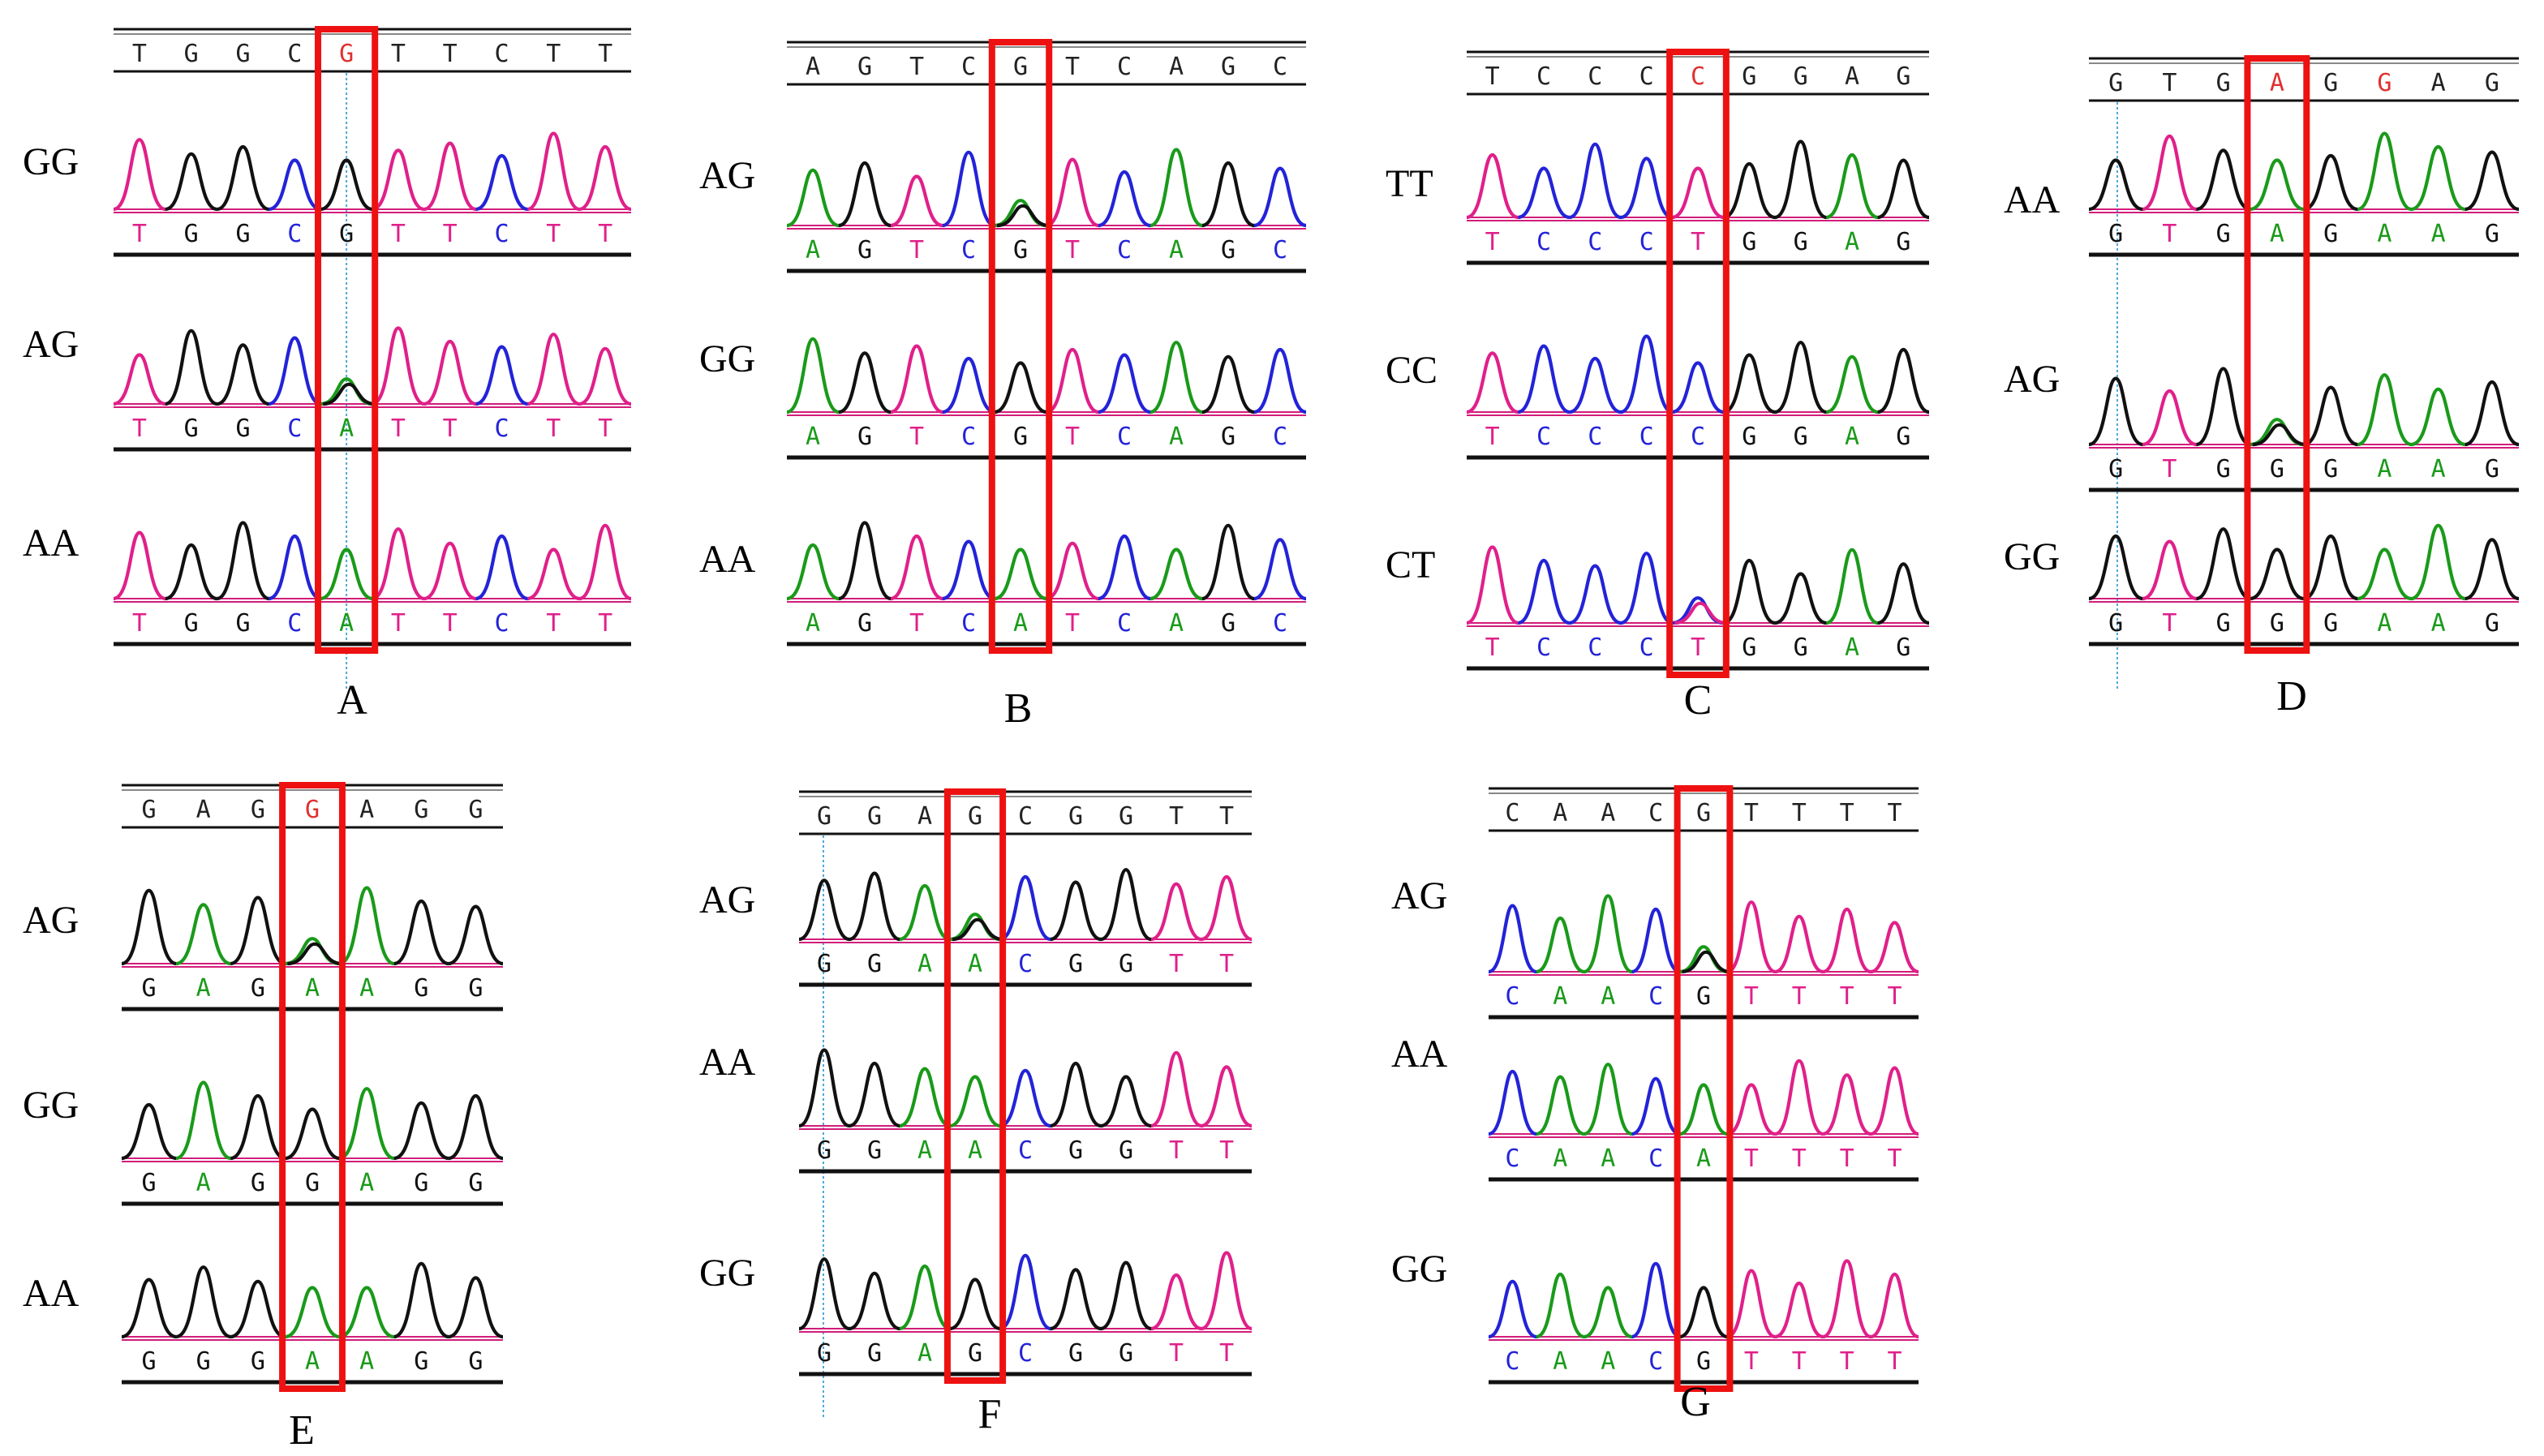  What do you see at coordinates (2262, 194) in the screenshot?
I see `genotype-row: AAG T G A G A A G` at bounding box center [2262, 194].